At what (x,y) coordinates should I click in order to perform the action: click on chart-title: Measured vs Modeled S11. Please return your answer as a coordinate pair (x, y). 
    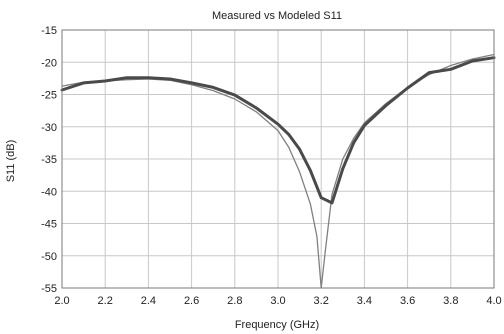
    Looking at the image, I should click on (277, 16).